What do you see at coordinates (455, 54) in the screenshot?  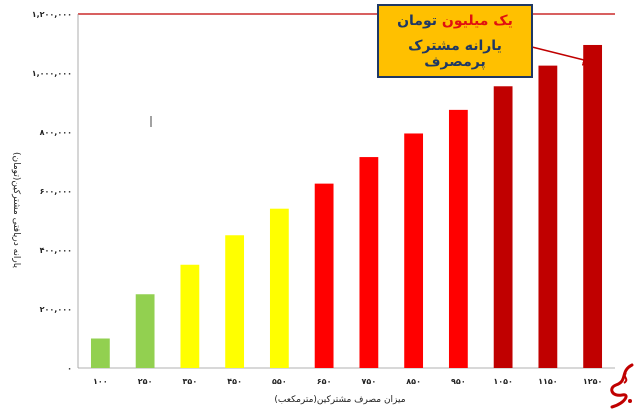 I see `callout-line-2: یارانه مشترک پرمصرف` at bounding box center [455, 54].